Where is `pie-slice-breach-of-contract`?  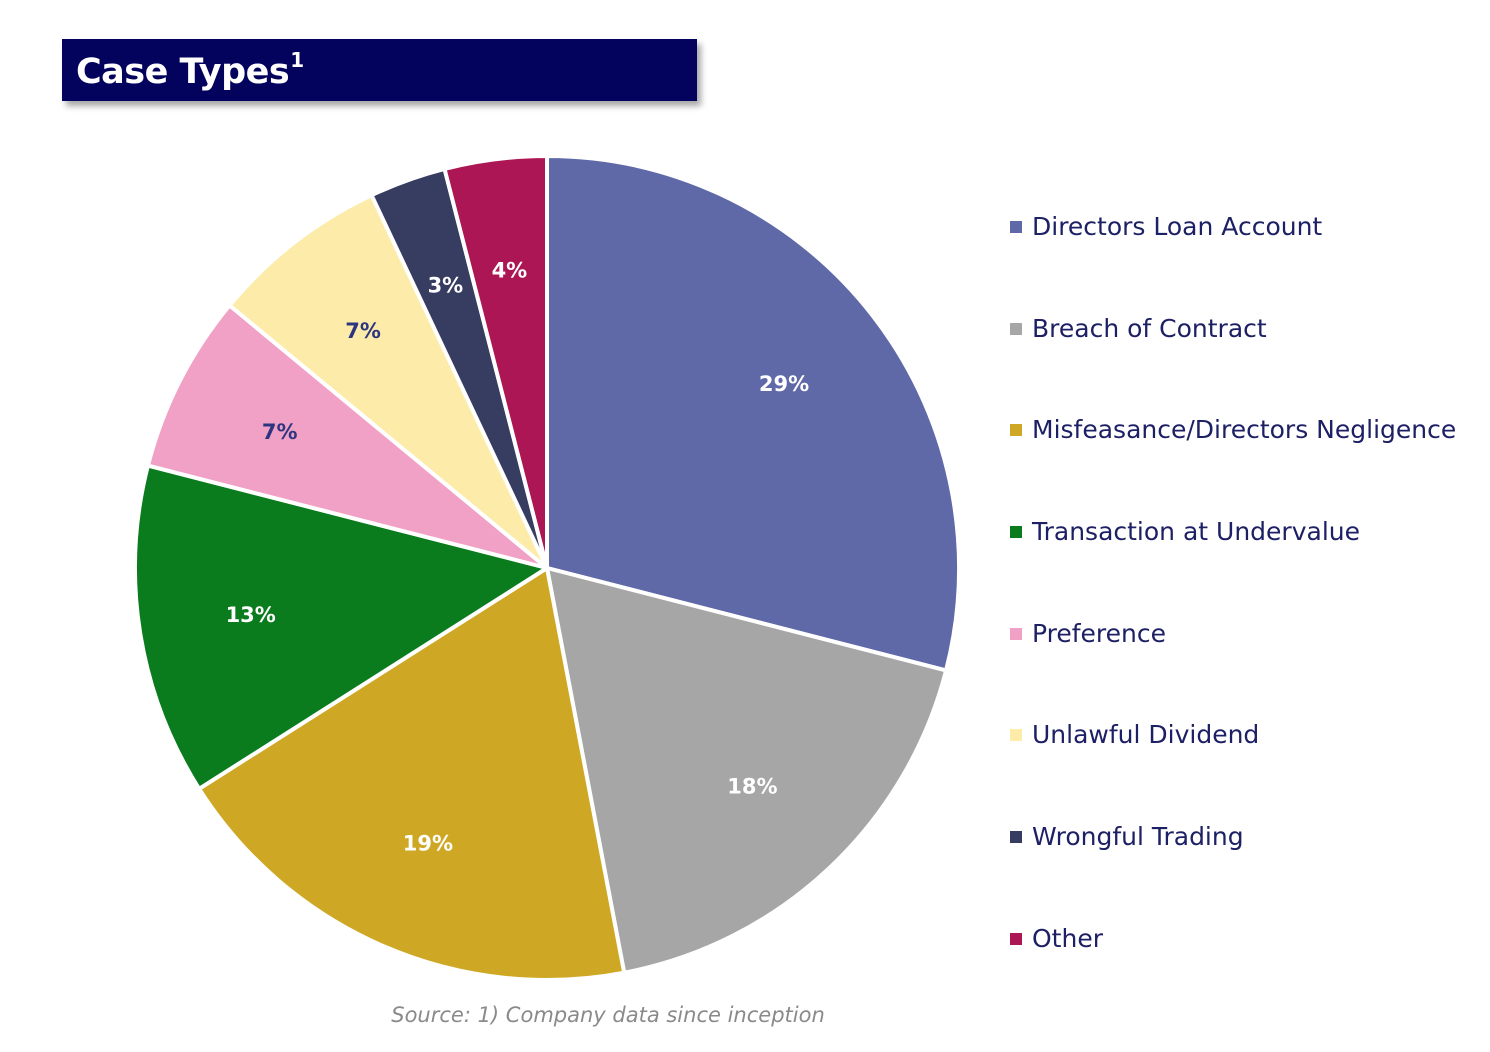 pie-slice-breach-of-contract is located at coordinates (747, 770).